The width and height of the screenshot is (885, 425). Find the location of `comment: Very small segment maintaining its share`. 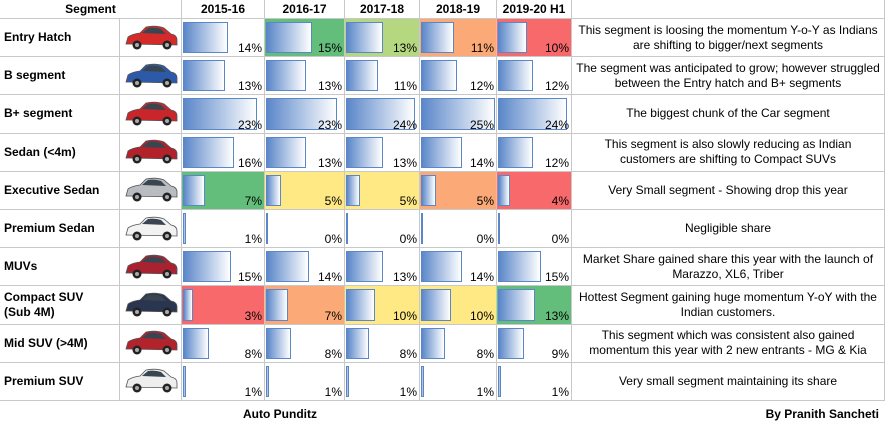

comment: Very small segment maintaining its share is located at coordinates (728, 381).